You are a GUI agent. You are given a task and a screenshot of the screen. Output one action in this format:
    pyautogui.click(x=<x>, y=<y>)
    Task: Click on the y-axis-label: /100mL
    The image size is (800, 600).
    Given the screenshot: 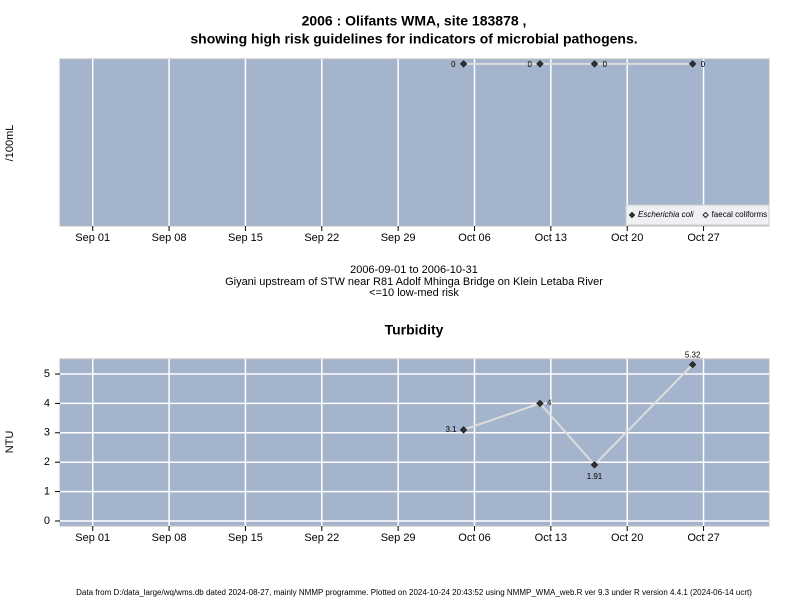 What is the action you would take?
    pyautogui.click(x=10, y=143)
    